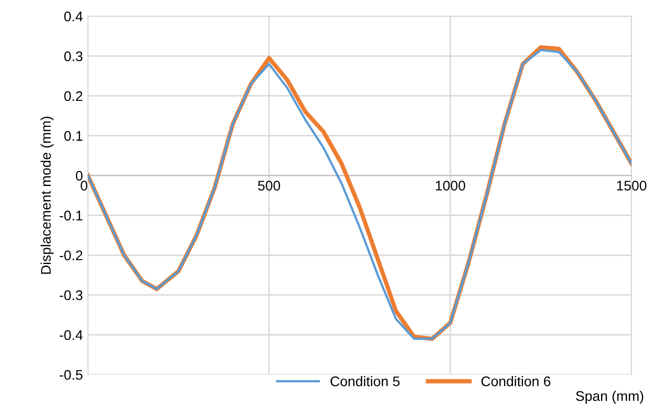 The height and width of the screenshot is (405, 651). I want to click on y-tick-label: -0.5, so click(71, 375).